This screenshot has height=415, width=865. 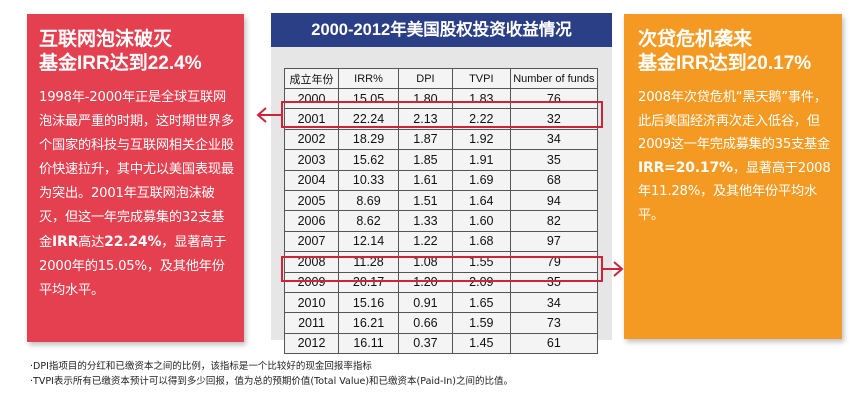 What do you see at coordinates (368, 78) in the screenshot?
I see `column-header-irr: IRR%` at bounding box center [368, 78].